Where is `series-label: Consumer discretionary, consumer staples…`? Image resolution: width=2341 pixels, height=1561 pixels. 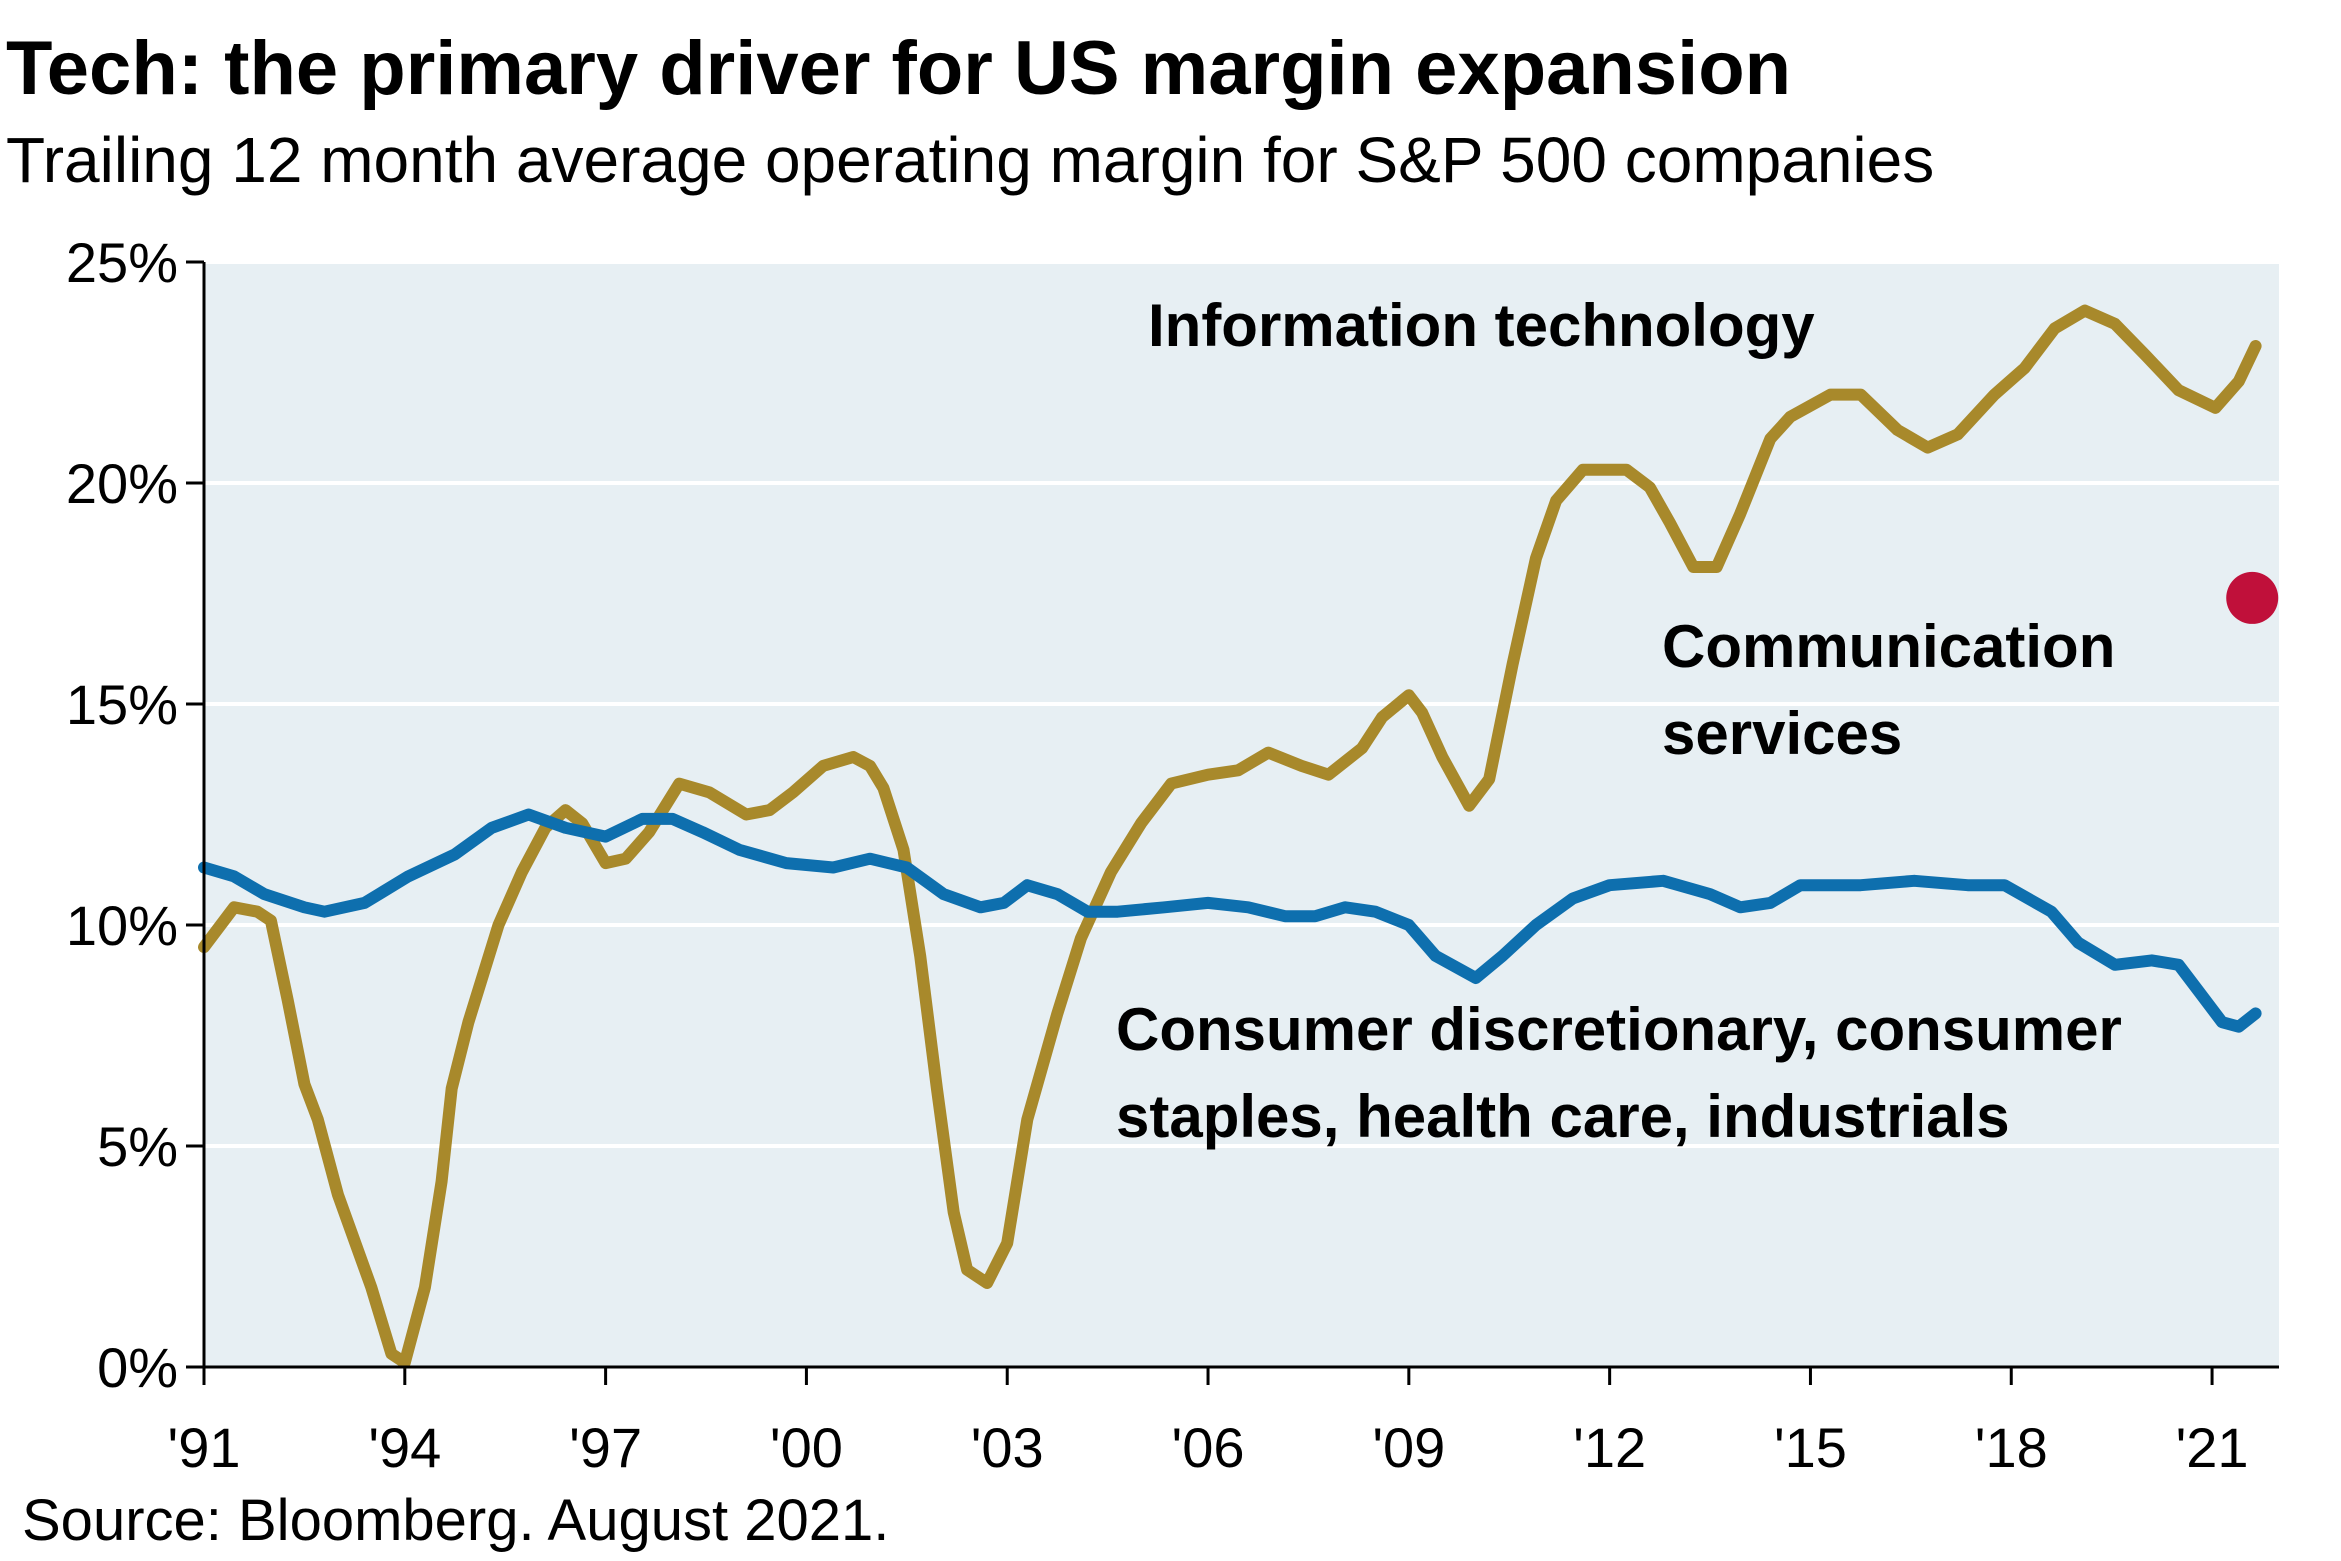
series-label: Consumer discretionary, consumer staples… is located at coordinates (1619, 1073).